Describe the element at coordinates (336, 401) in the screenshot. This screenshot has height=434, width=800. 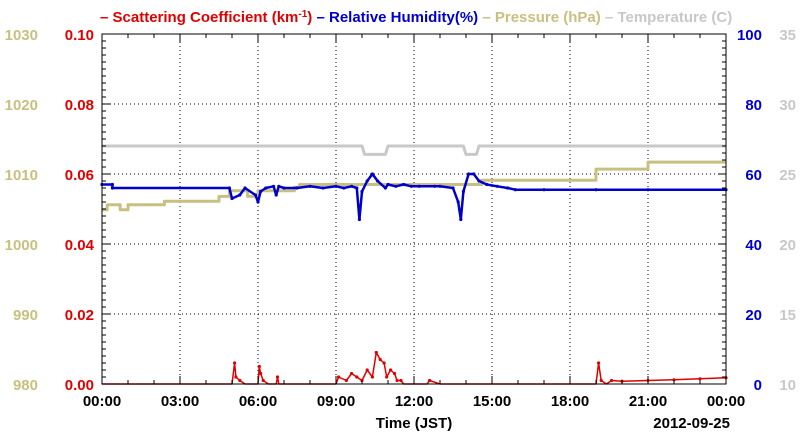
I see `x-tick-label: 09:00` at that location.